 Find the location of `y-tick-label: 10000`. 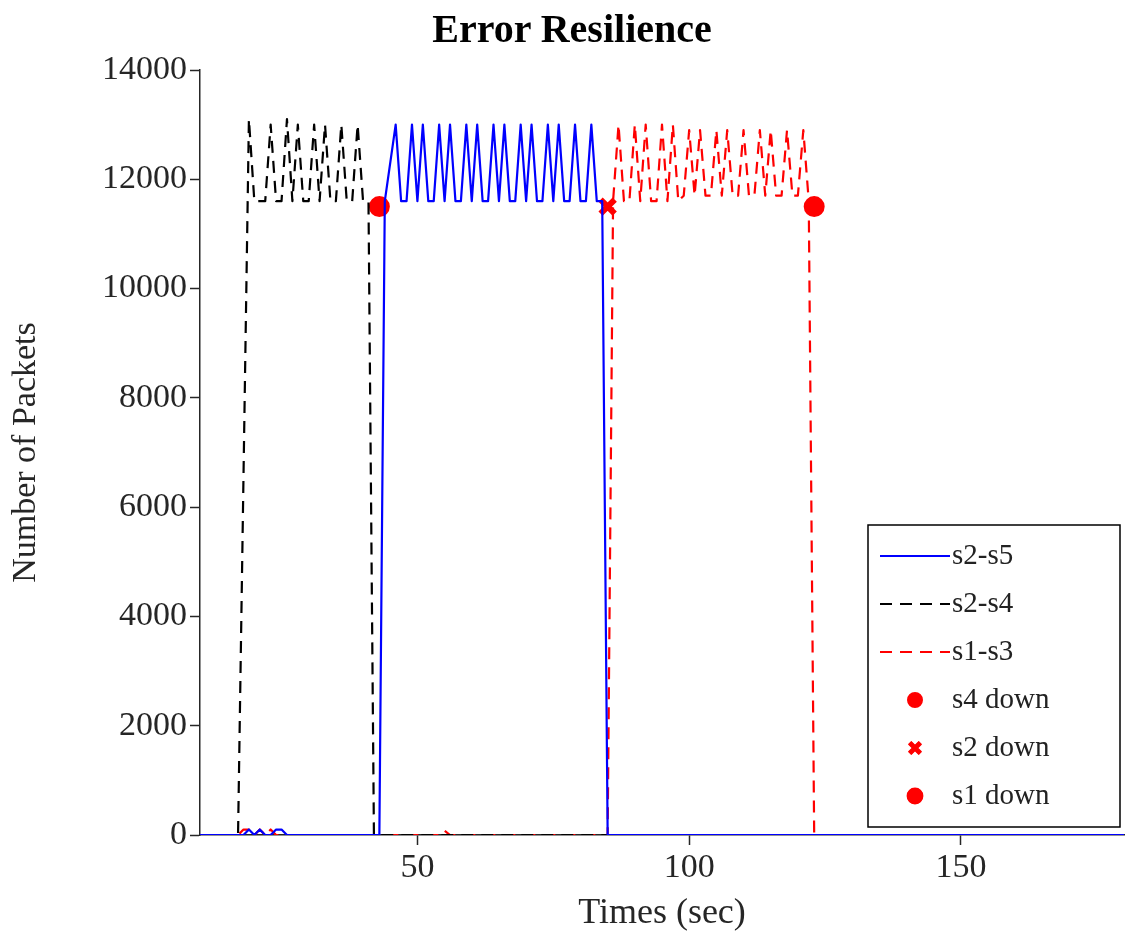

y-tick-label: 10000 is located at coordinates (144, 286).